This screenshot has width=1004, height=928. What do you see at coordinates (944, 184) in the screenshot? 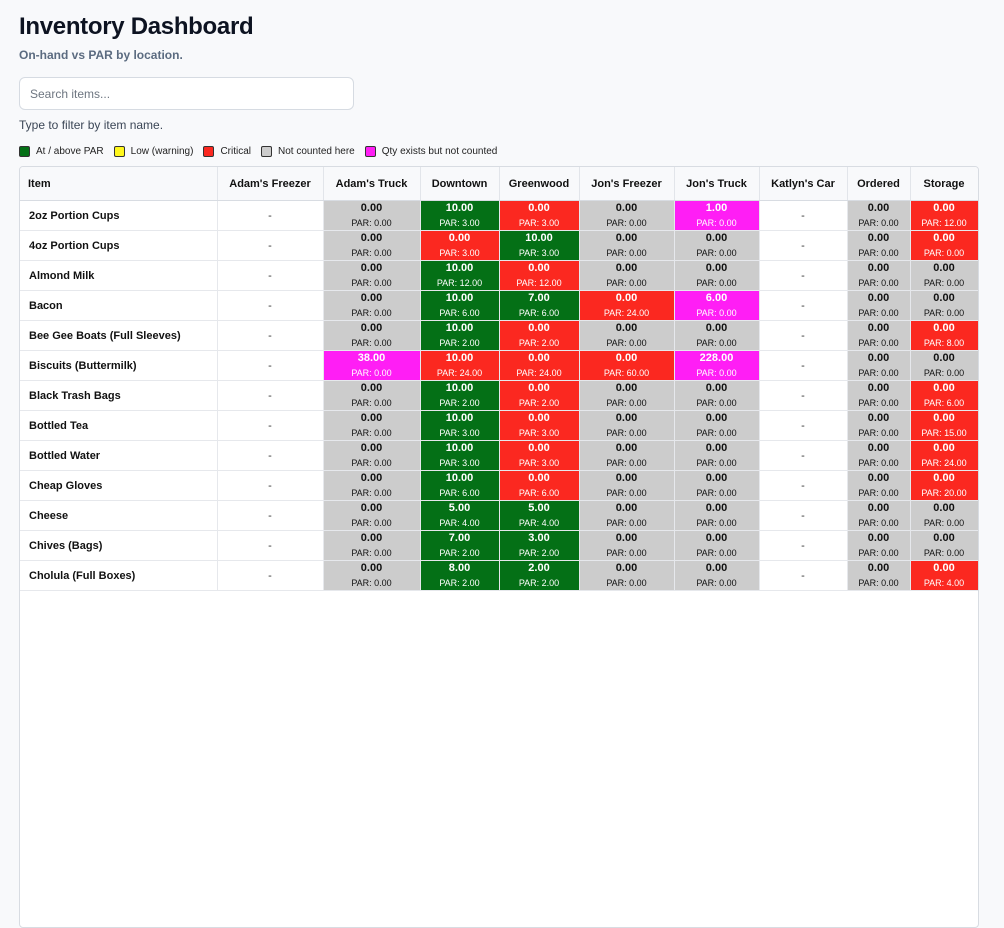
I see `column-header-storage: Storage` at bounding box center [944, 184].